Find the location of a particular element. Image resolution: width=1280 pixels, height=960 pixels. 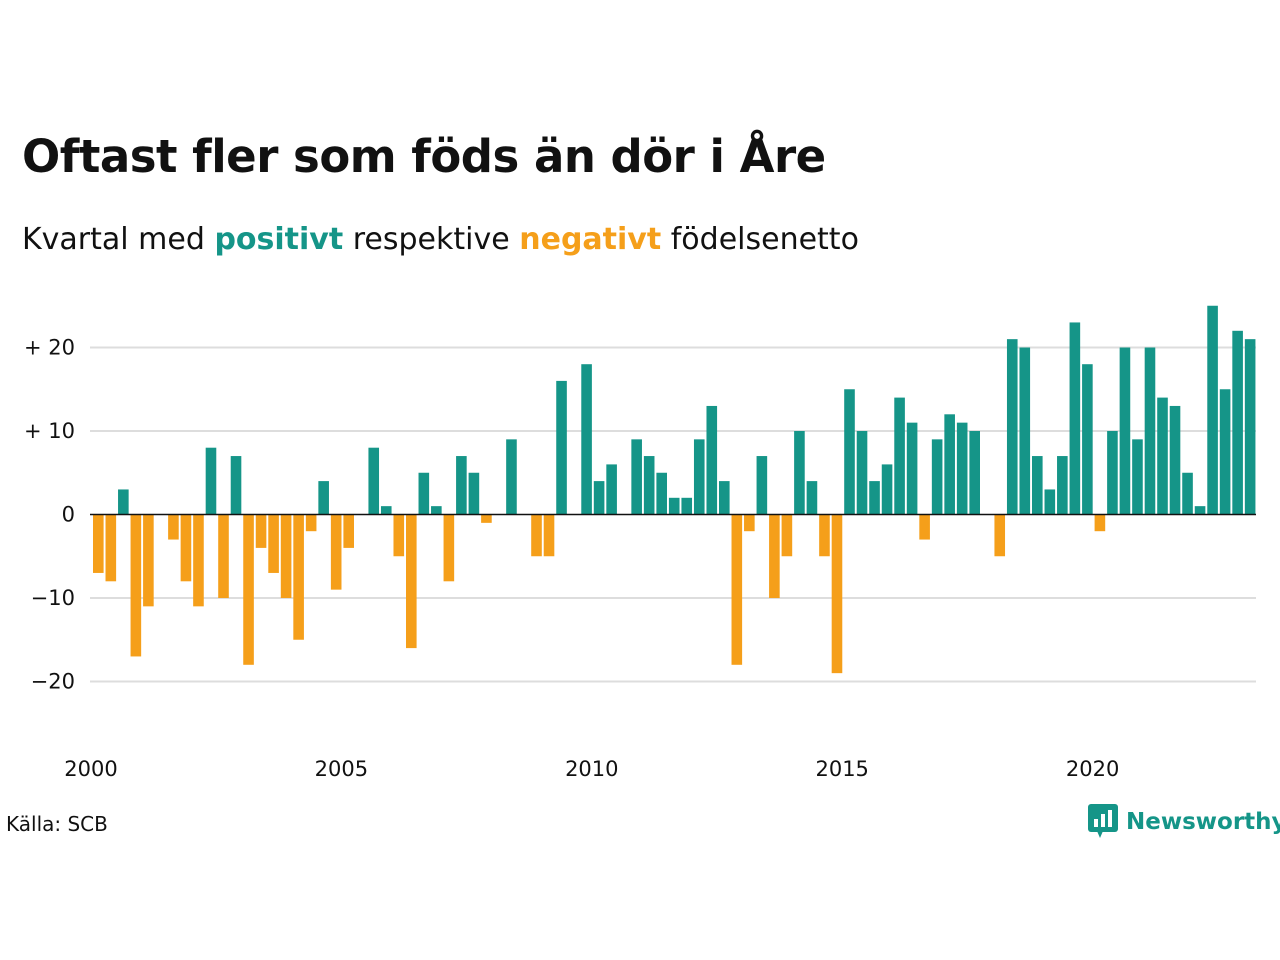

y-tick-label: −10 is located at coordinates (53, 598).